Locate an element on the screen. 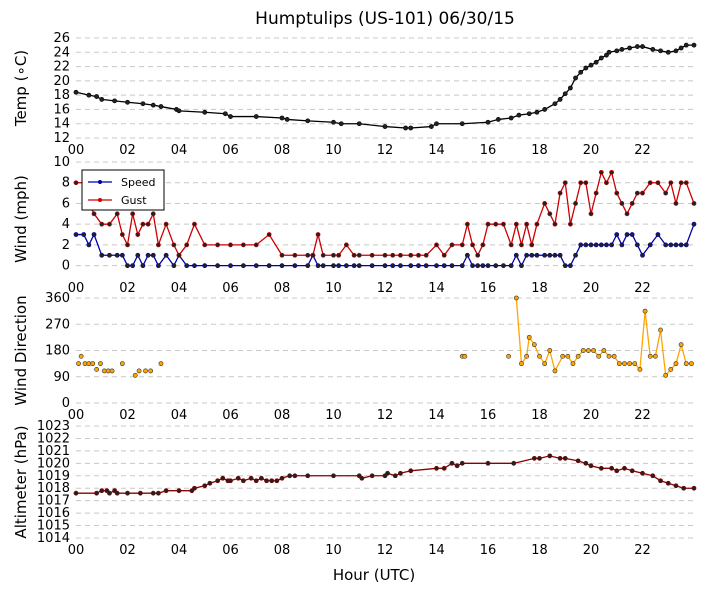 The width and height of the screenshot is (705, 594). y-tick-label: 4 is located at coordinates (66, 224).